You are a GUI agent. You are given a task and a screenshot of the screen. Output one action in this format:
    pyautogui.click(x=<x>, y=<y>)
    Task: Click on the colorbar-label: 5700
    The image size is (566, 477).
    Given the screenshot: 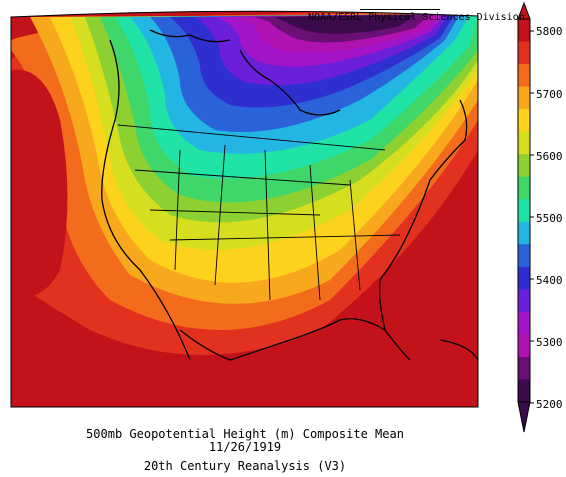 What is the action you would take?
    pyautogui.click(x=549, y=94)
    